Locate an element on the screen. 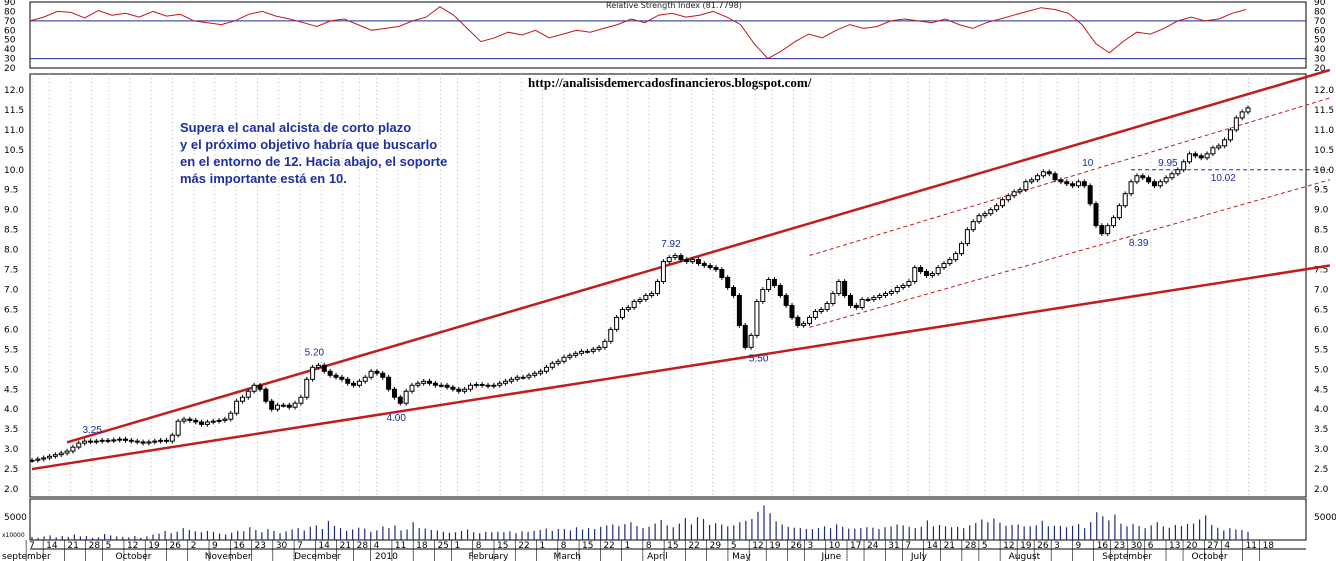  price-tick-left: 2.0 is located at coordinates (11, 490).